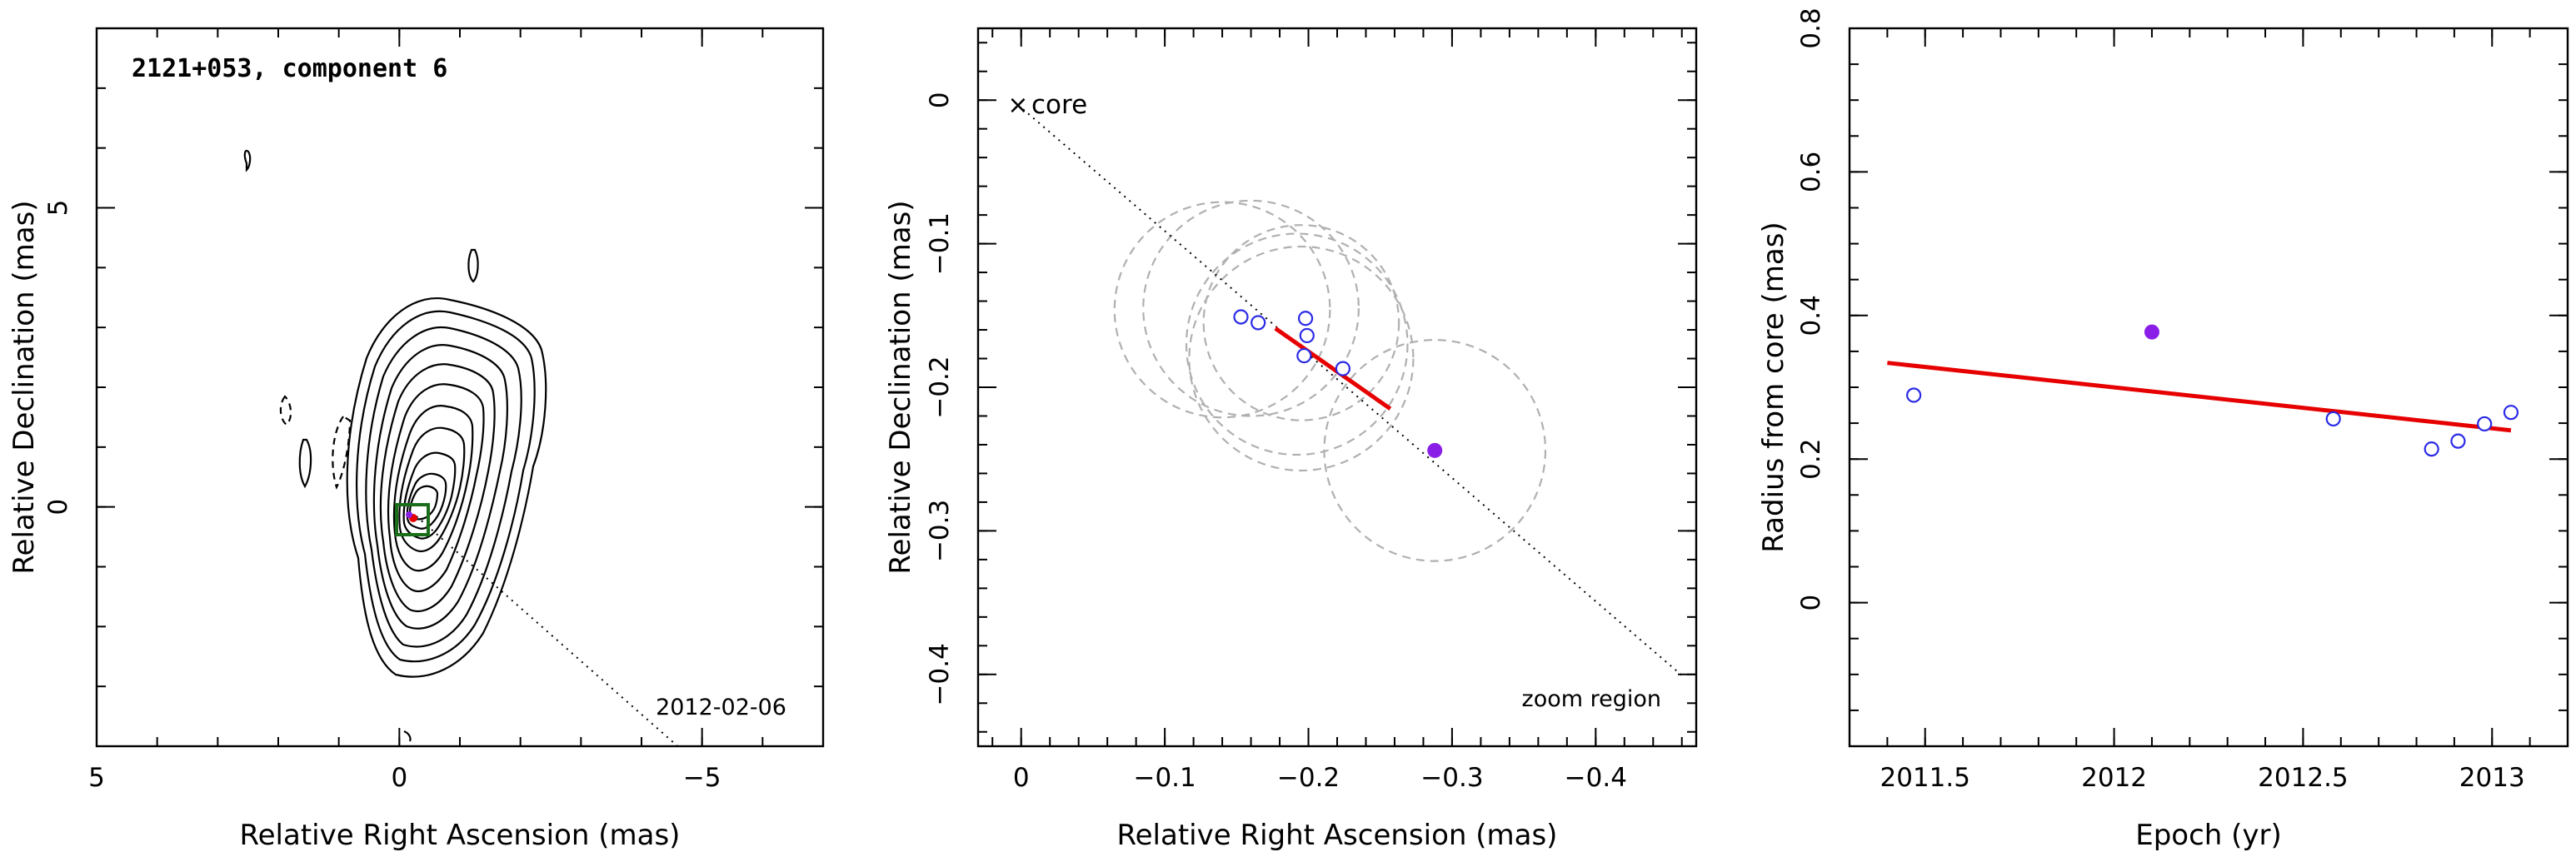 The width and height of the screenshot is (2576, 857). I want to click on y-tick-label: 0.8, so click(1811, 28).